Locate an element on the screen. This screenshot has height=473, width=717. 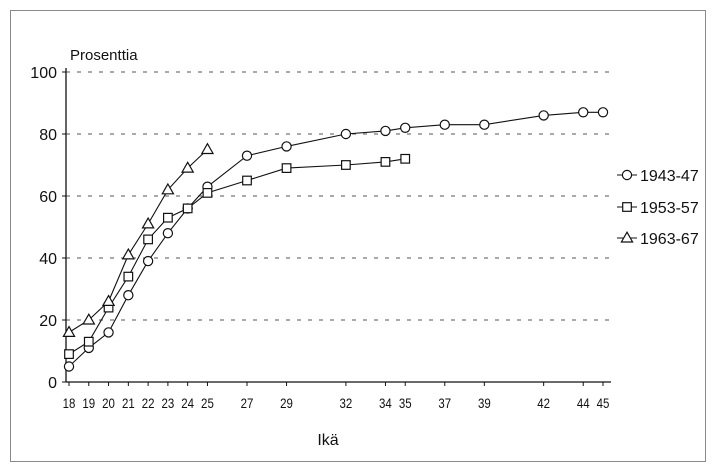
y-tick-label: 100 is located at coordinates (43, 73).